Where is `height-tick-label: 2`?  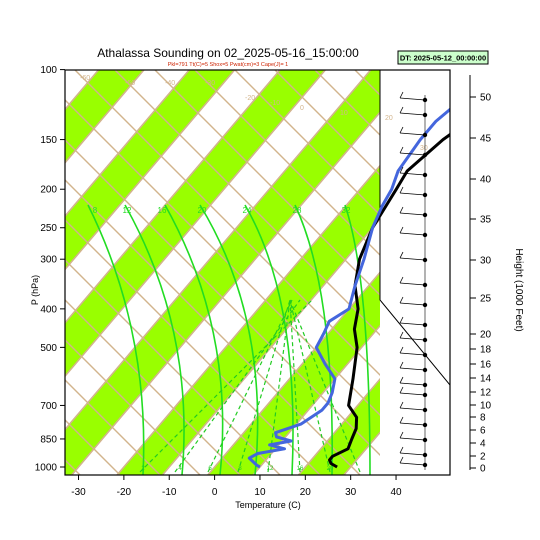 height-tick-label: 2 is located at coordinates (483, 457).